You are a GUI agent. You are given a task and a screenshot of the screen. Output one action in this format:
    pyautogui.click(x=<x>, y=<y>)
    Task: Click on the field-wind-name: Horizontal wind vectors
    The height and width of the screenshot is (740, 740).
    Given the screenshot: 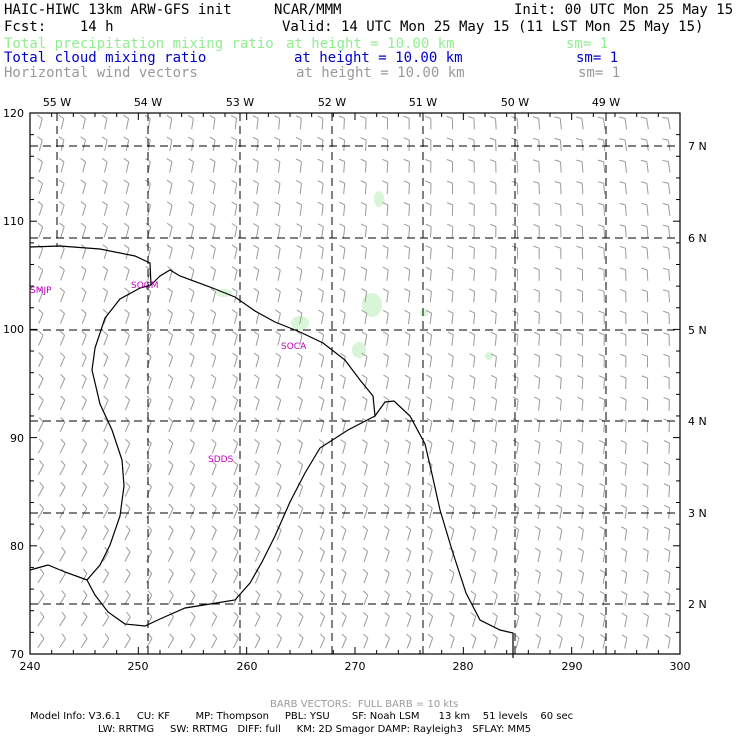 What is the action you would take?
    pyautogui.click(x=101, y=73)
    